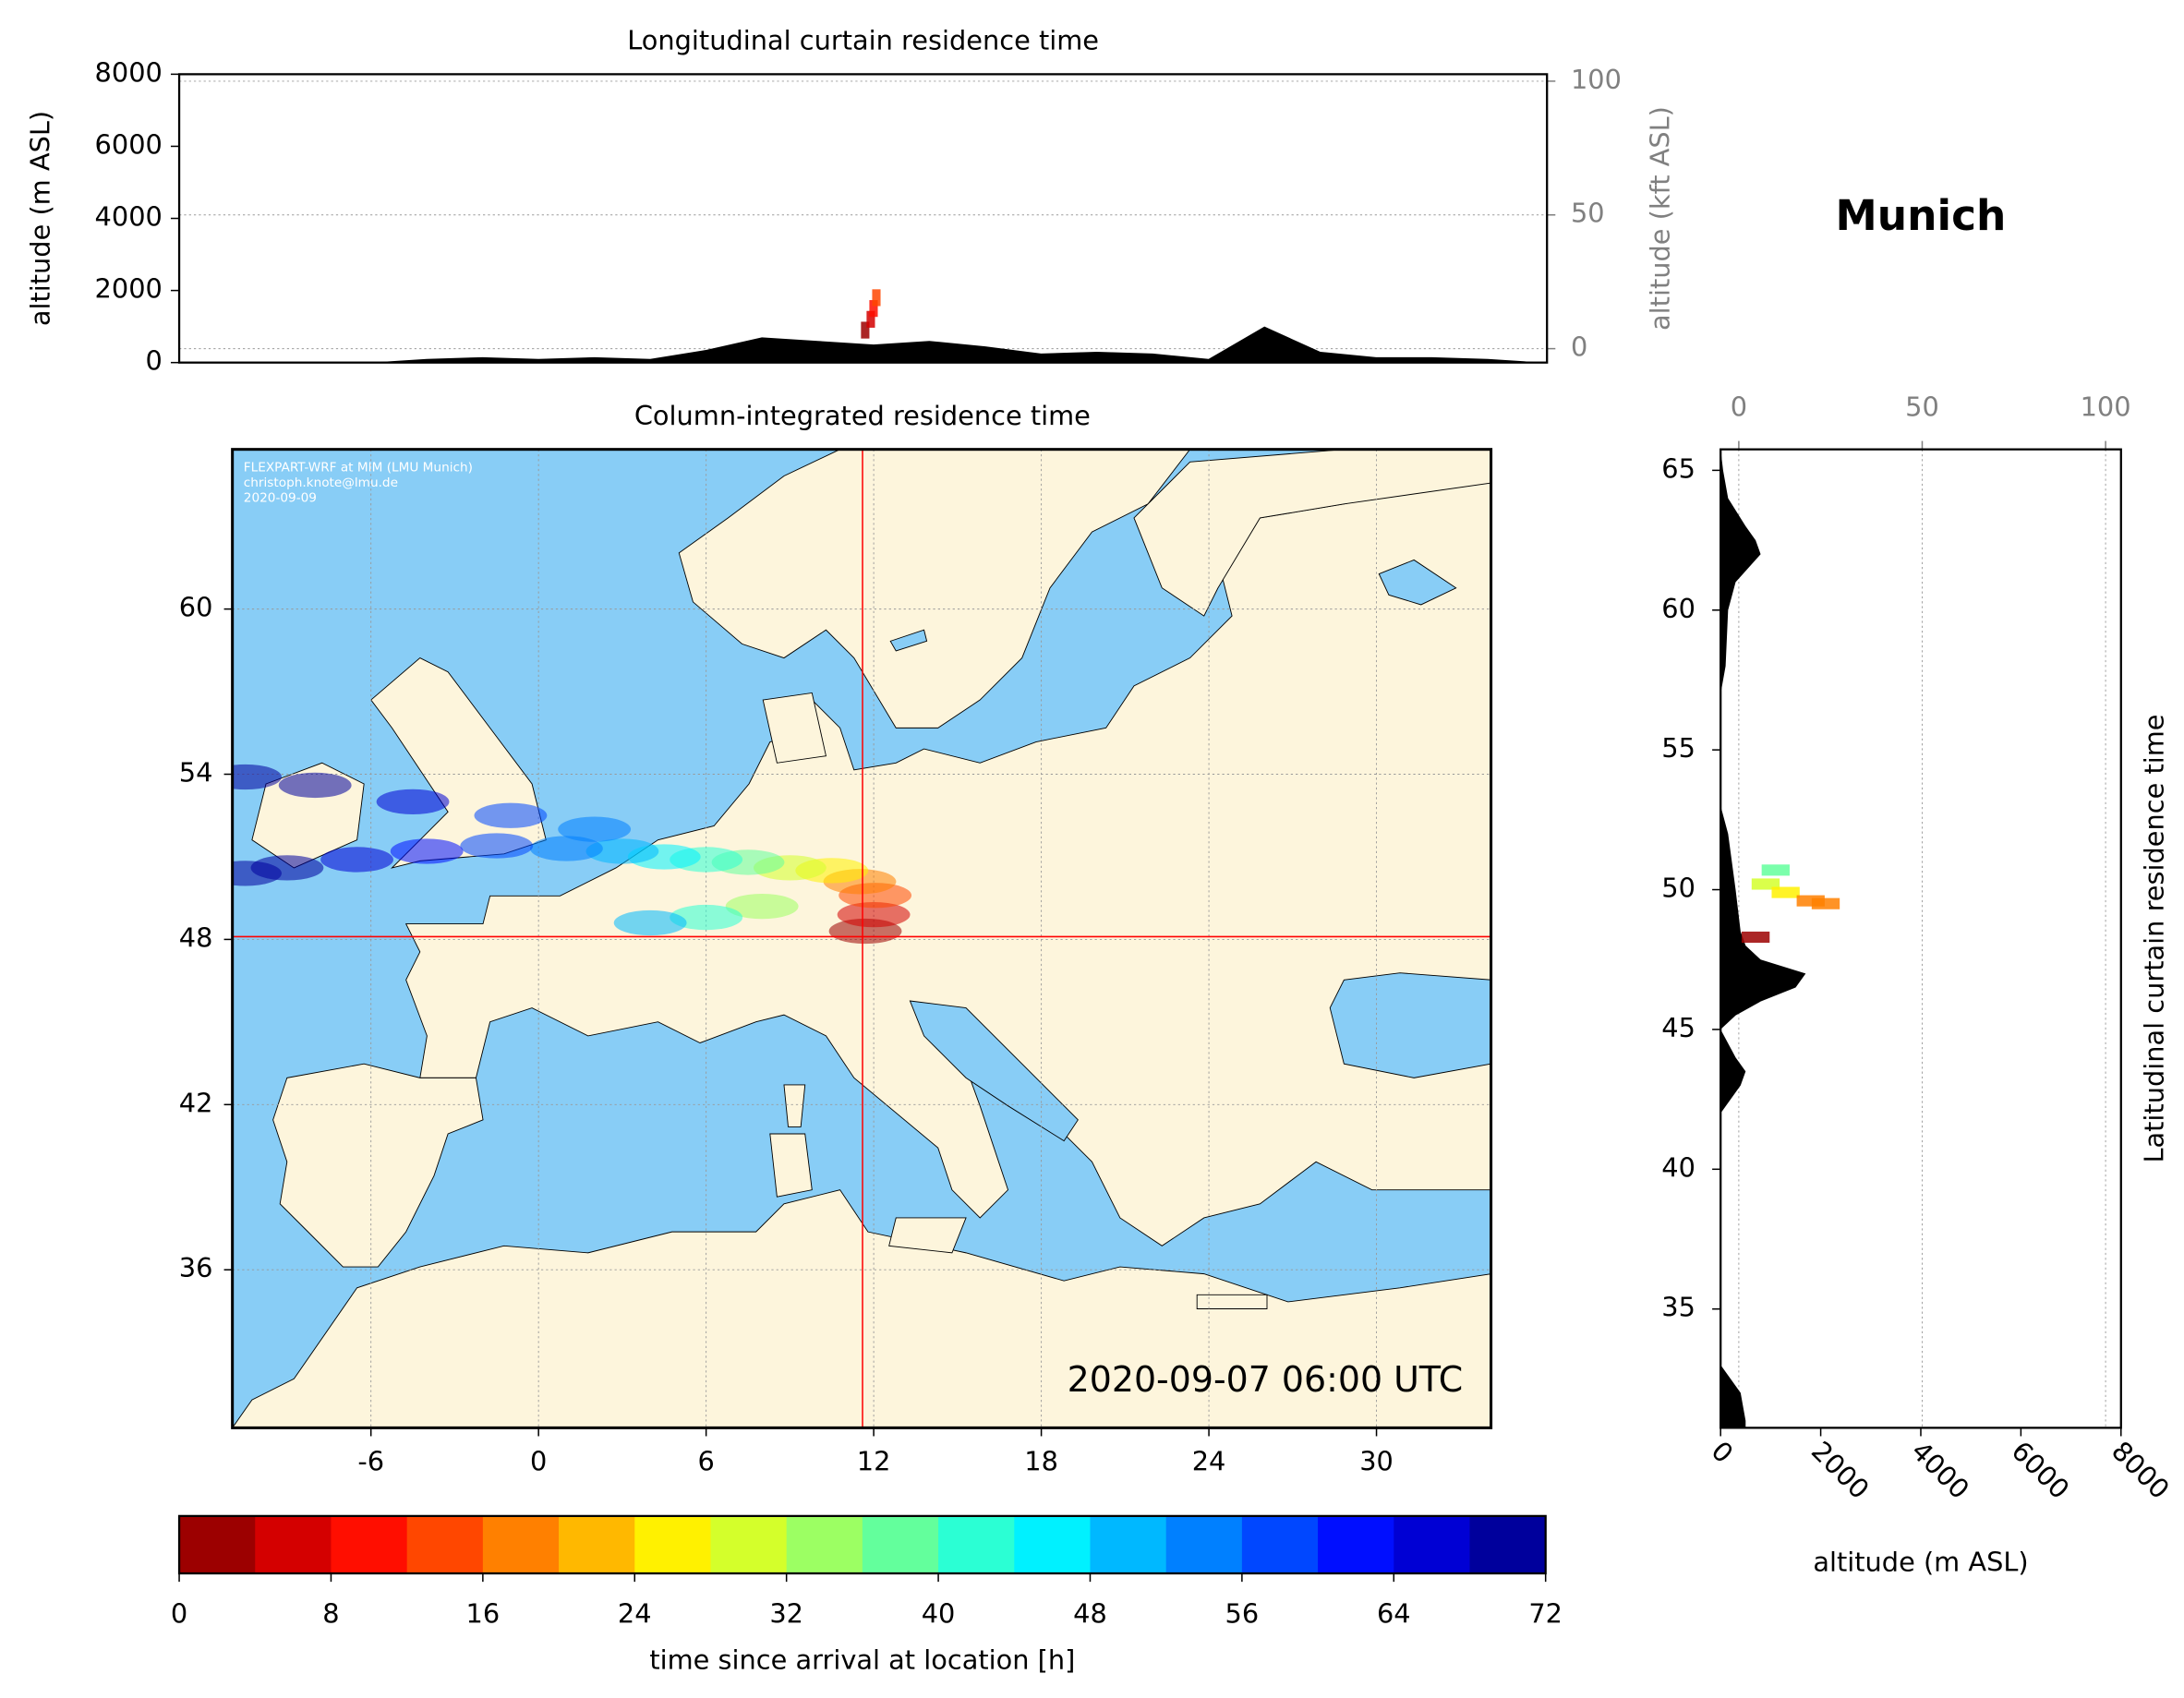 The height and width of the screenshot is (1698, 2184). What do you see at coordinates (1678, 1307) in the screenshot?
I see `y-tick-label: 35` at bounding box center [1678, 1307].